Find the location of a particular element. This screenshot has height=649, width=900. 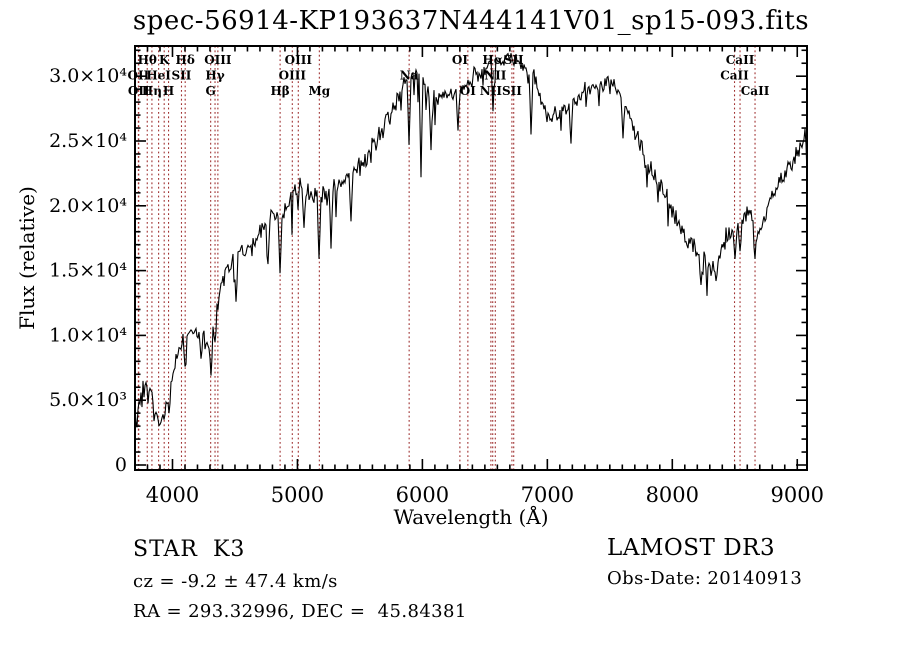

y-tick-label: 2.5×10⁴ is located at coordinates (88, 141).